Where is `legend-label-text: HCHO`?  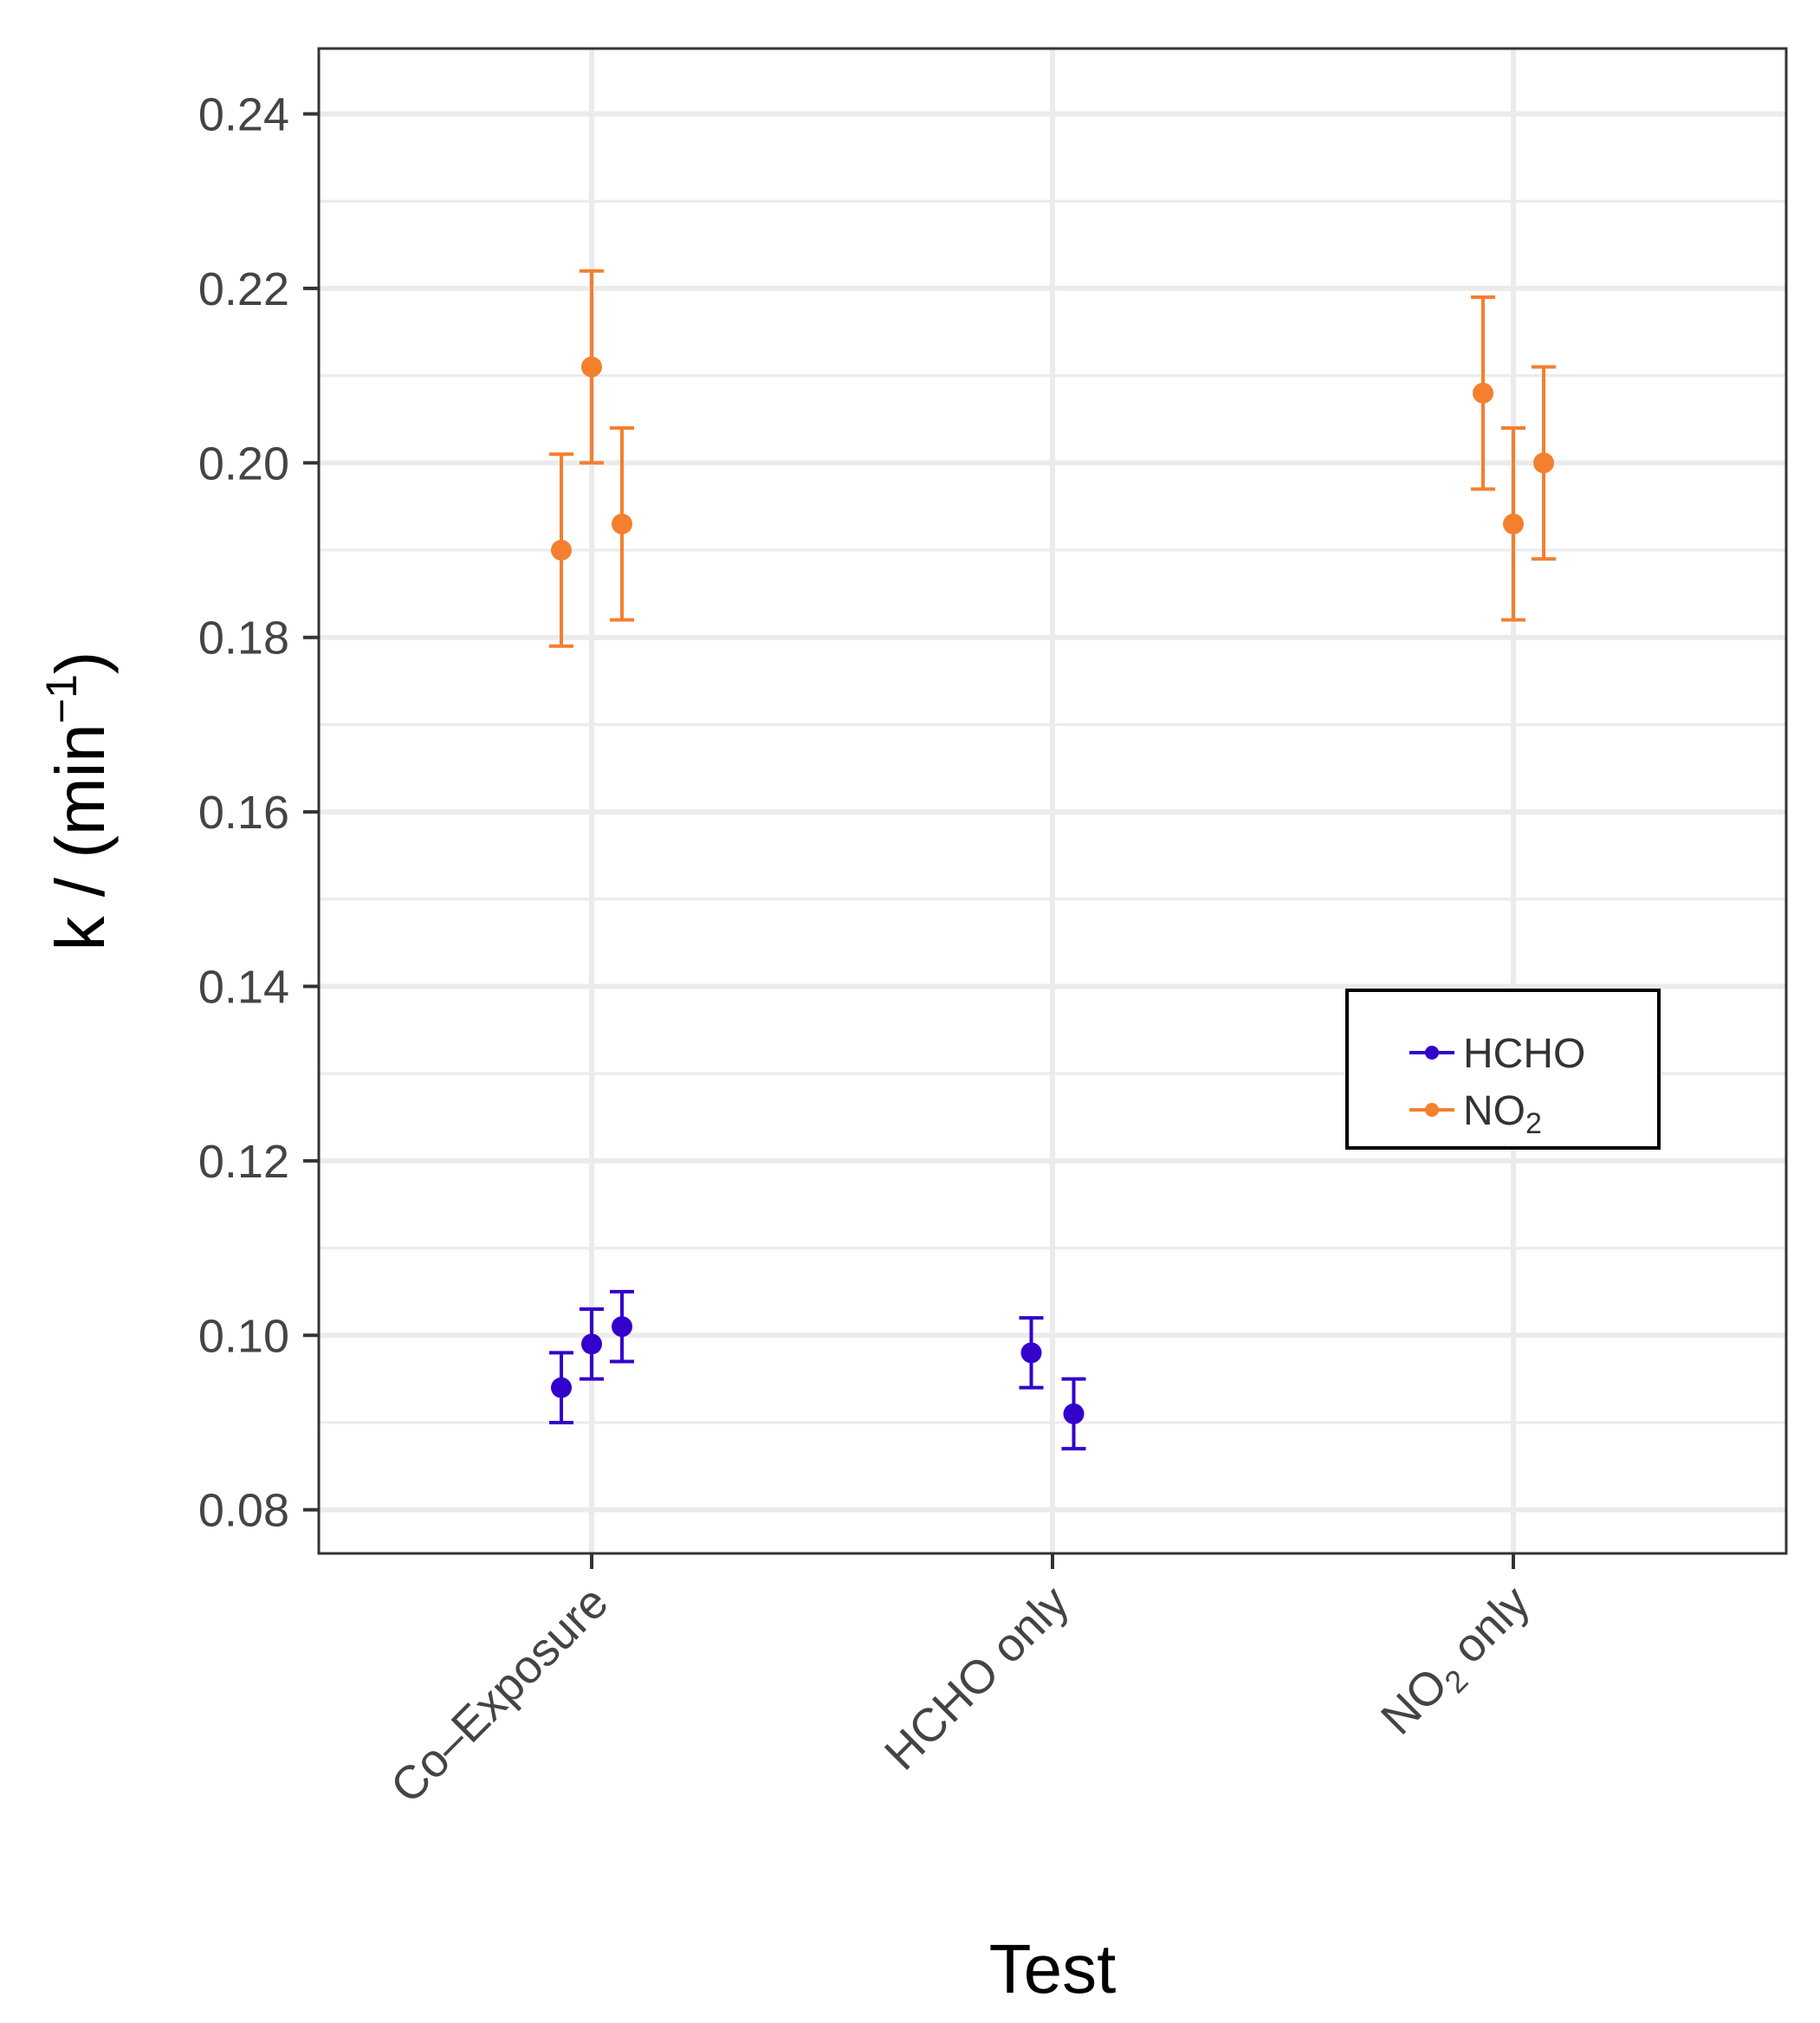
legend-label-text: HCHO is located at coordinates (1524, 1054).